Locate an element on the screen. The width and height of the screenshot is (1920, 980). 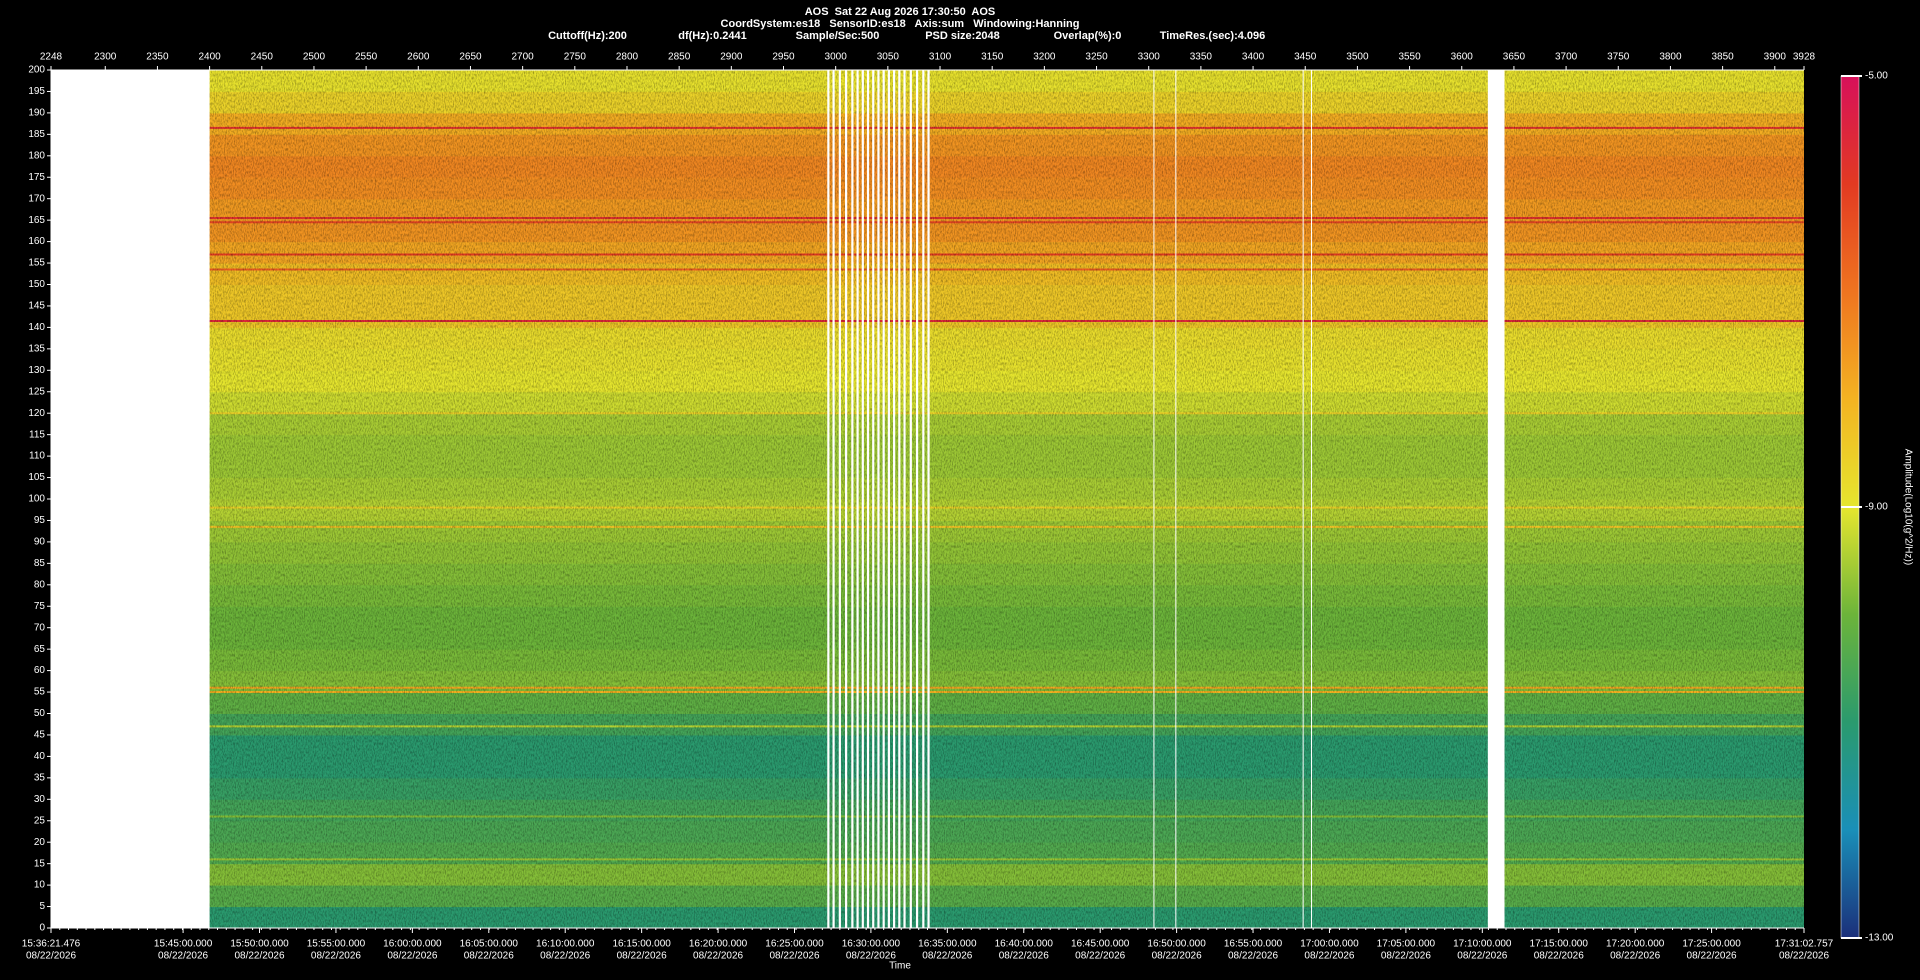
x-tick-label: 2500 is located at coordinates (314, 57).